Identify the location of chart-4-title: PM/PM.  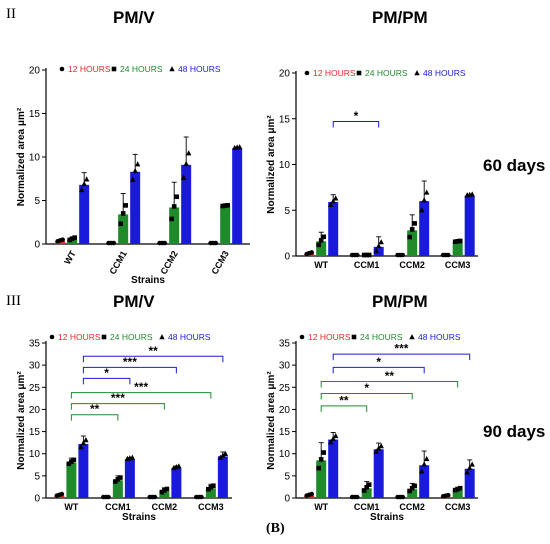
(400, 301).